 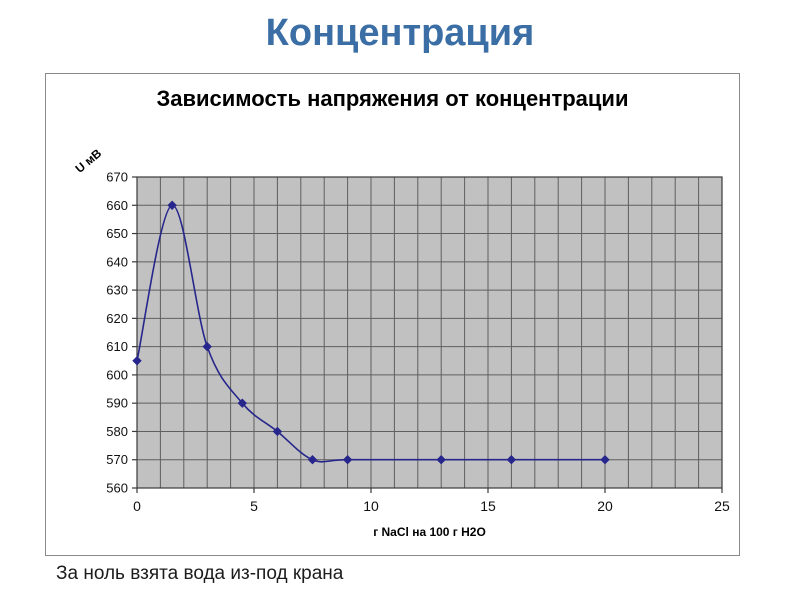 What do you see at coordinates (117, 403) in the screenshot?
I see `y-tick-label: 590` at bounding box center [117, 403].